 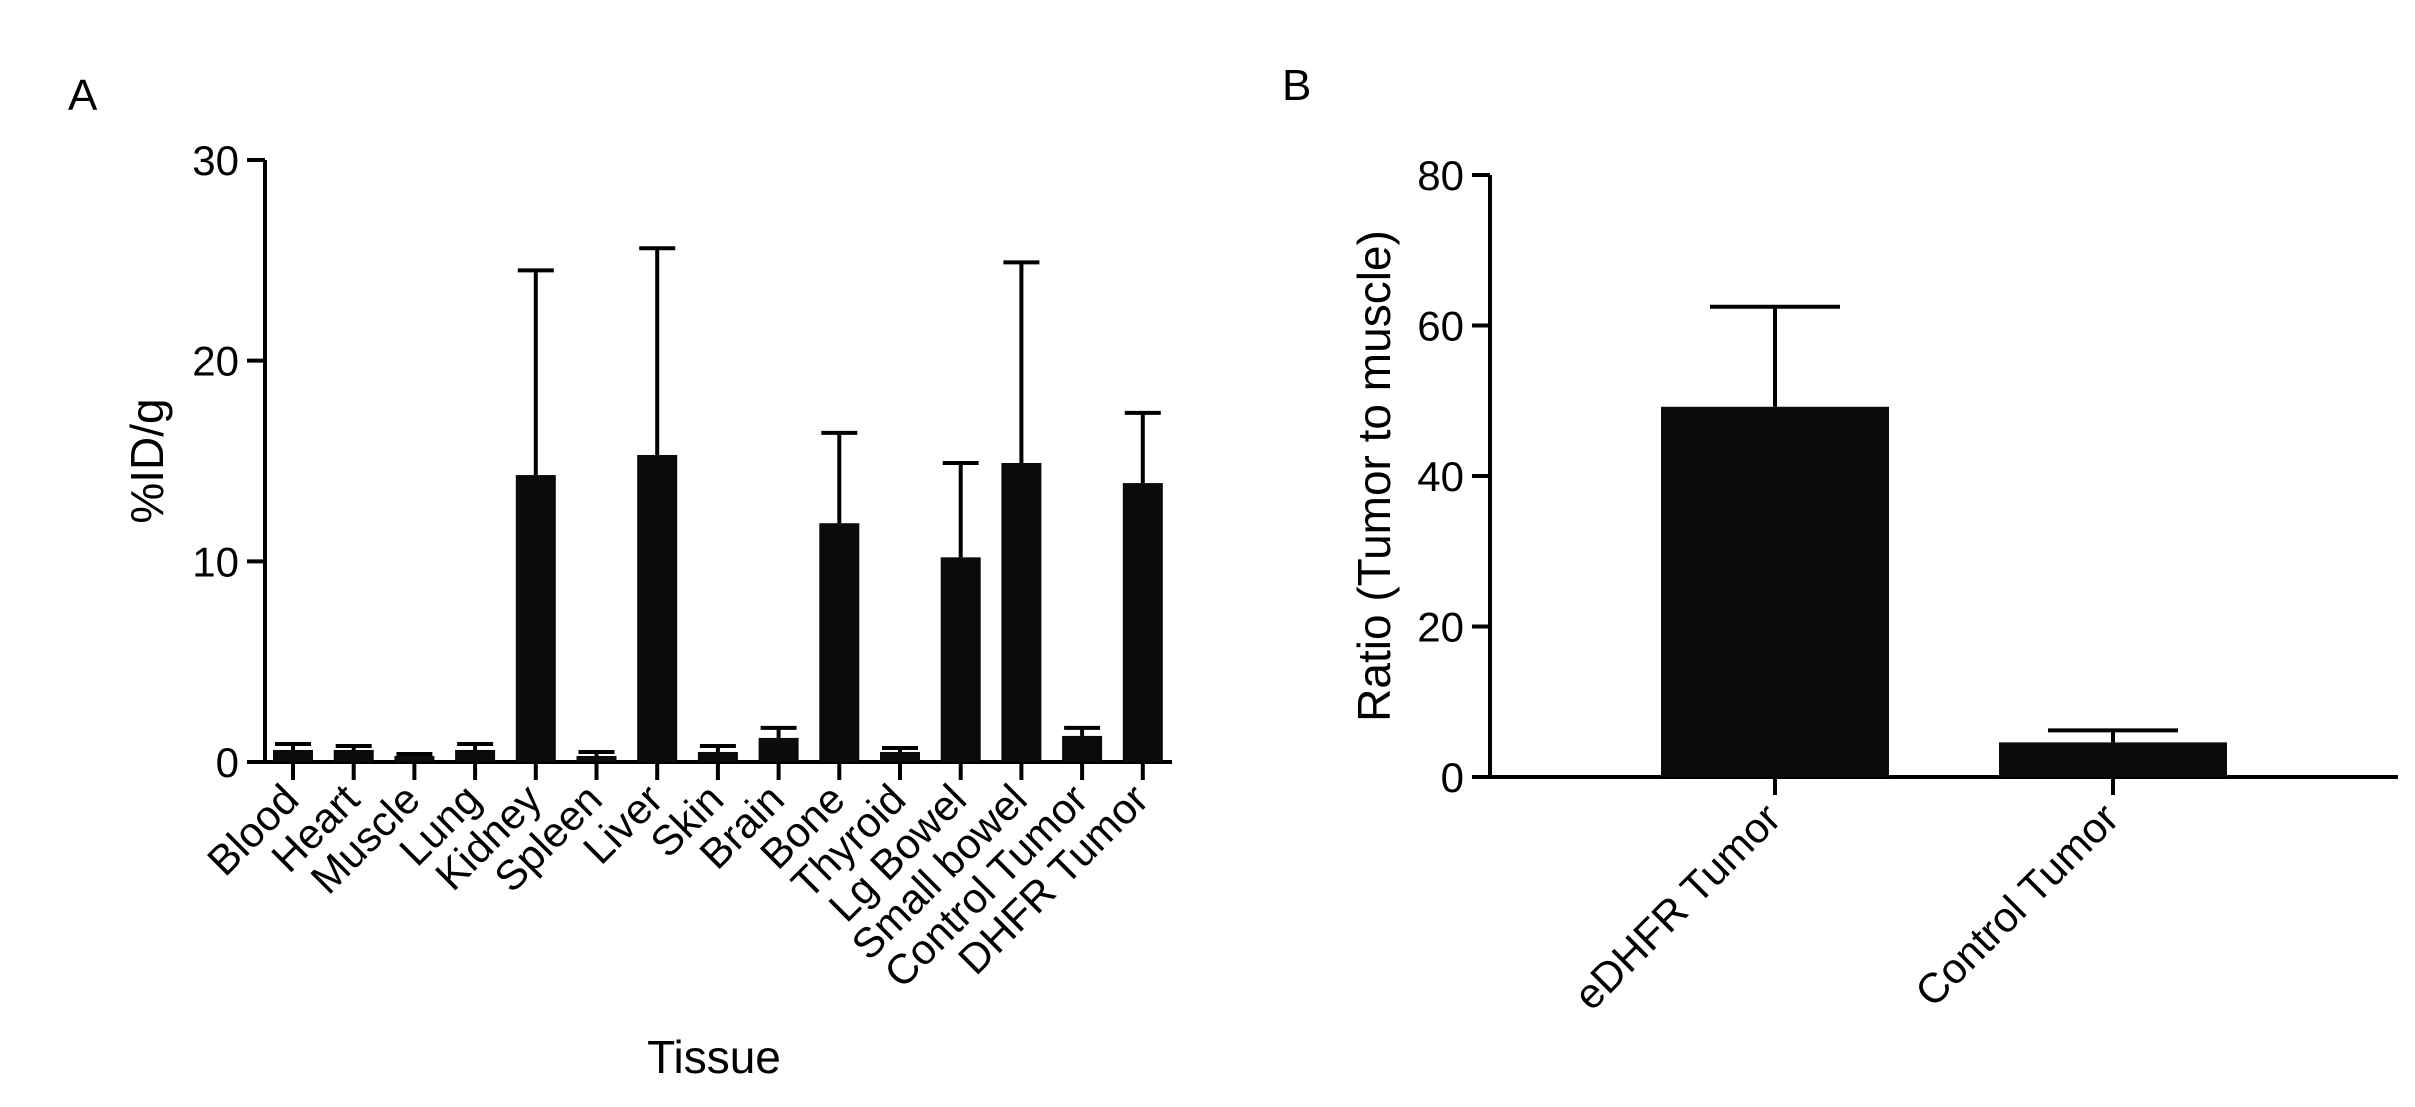 I want to click on bar-bone, so click(x=839, y=642).